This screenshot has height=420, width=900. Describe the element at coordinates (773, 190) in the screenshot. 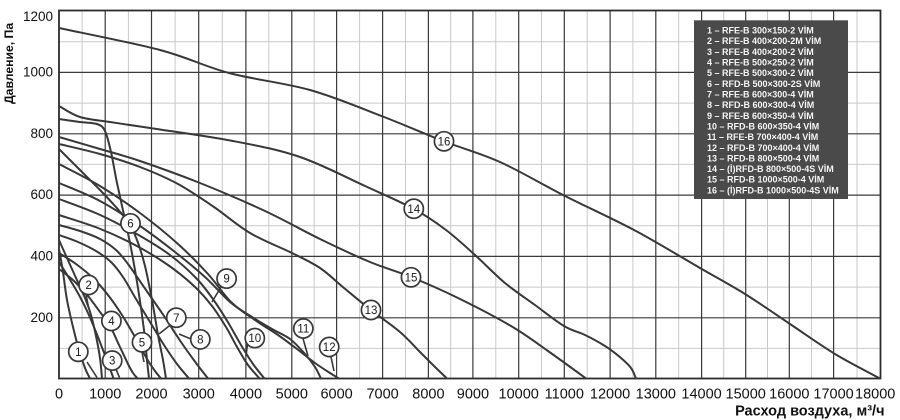

I see `svg-text: 16 – (İ)RFD-B 1000×500-4S VİM` at that location.